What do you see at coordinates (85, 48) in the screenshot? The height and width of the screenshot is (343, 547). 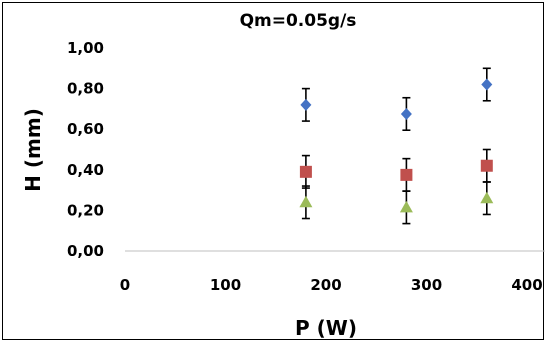 I see `y-tick-label: 1,00` at bounding box center [85, 48].